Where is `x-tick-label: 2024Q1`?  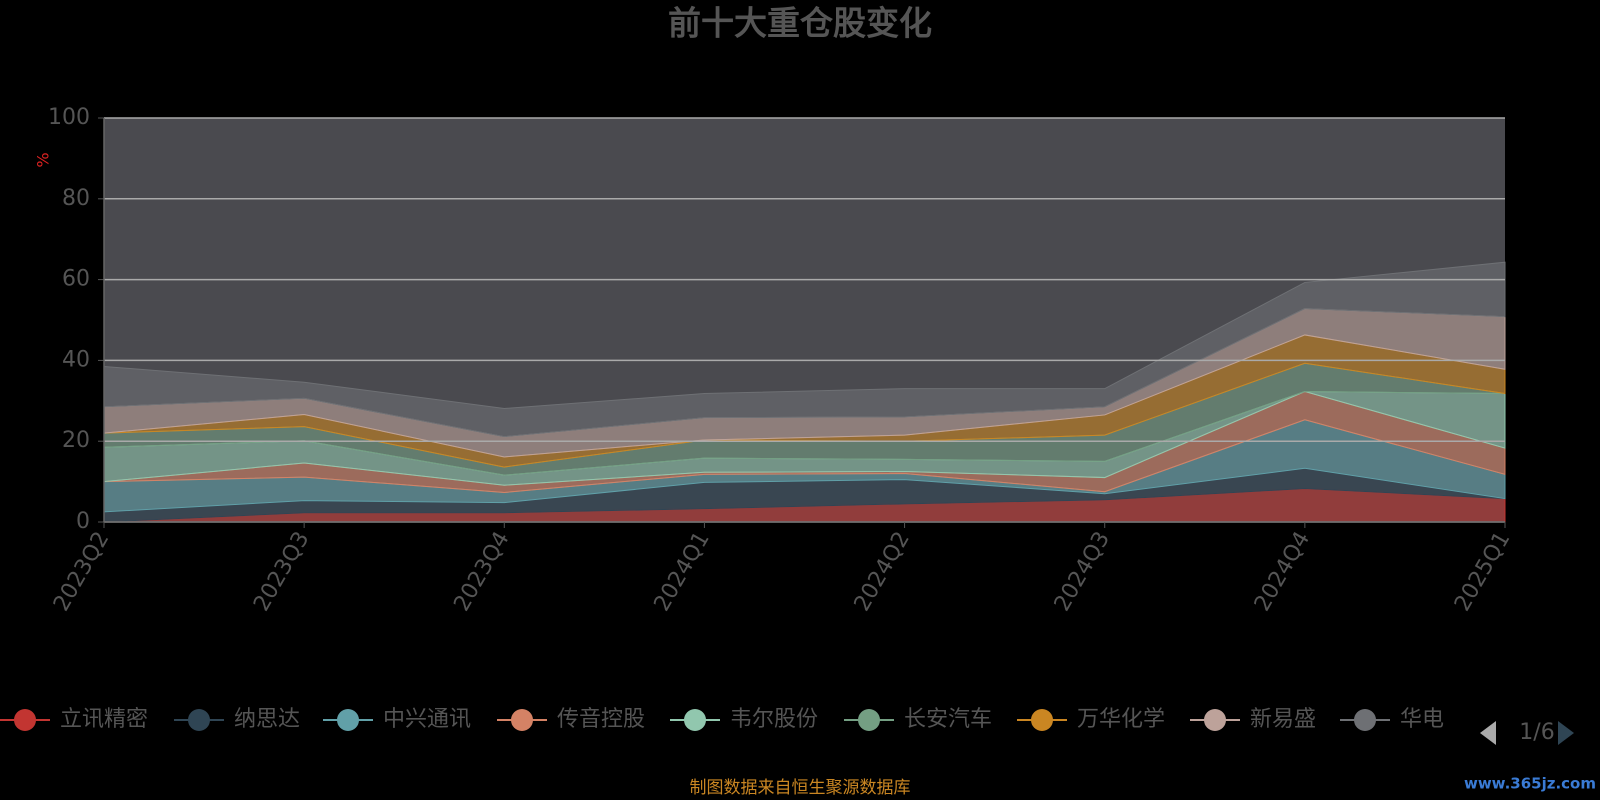
x-tick-label: 2024Q1 is located at coordinates (682, 572).